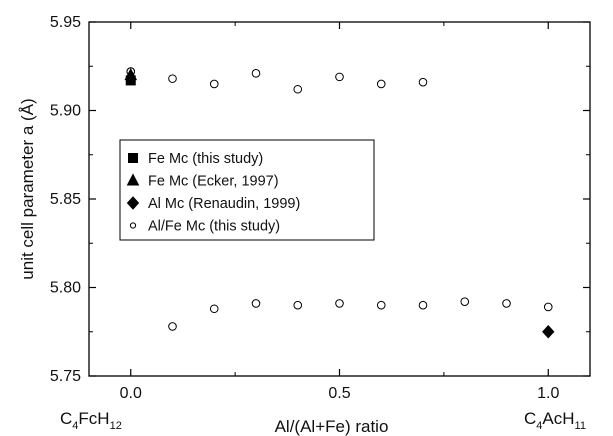  Describe the element at coordinates (555, 420) in the screenshot. I see `end-label-right: C4AcH11` at that location.